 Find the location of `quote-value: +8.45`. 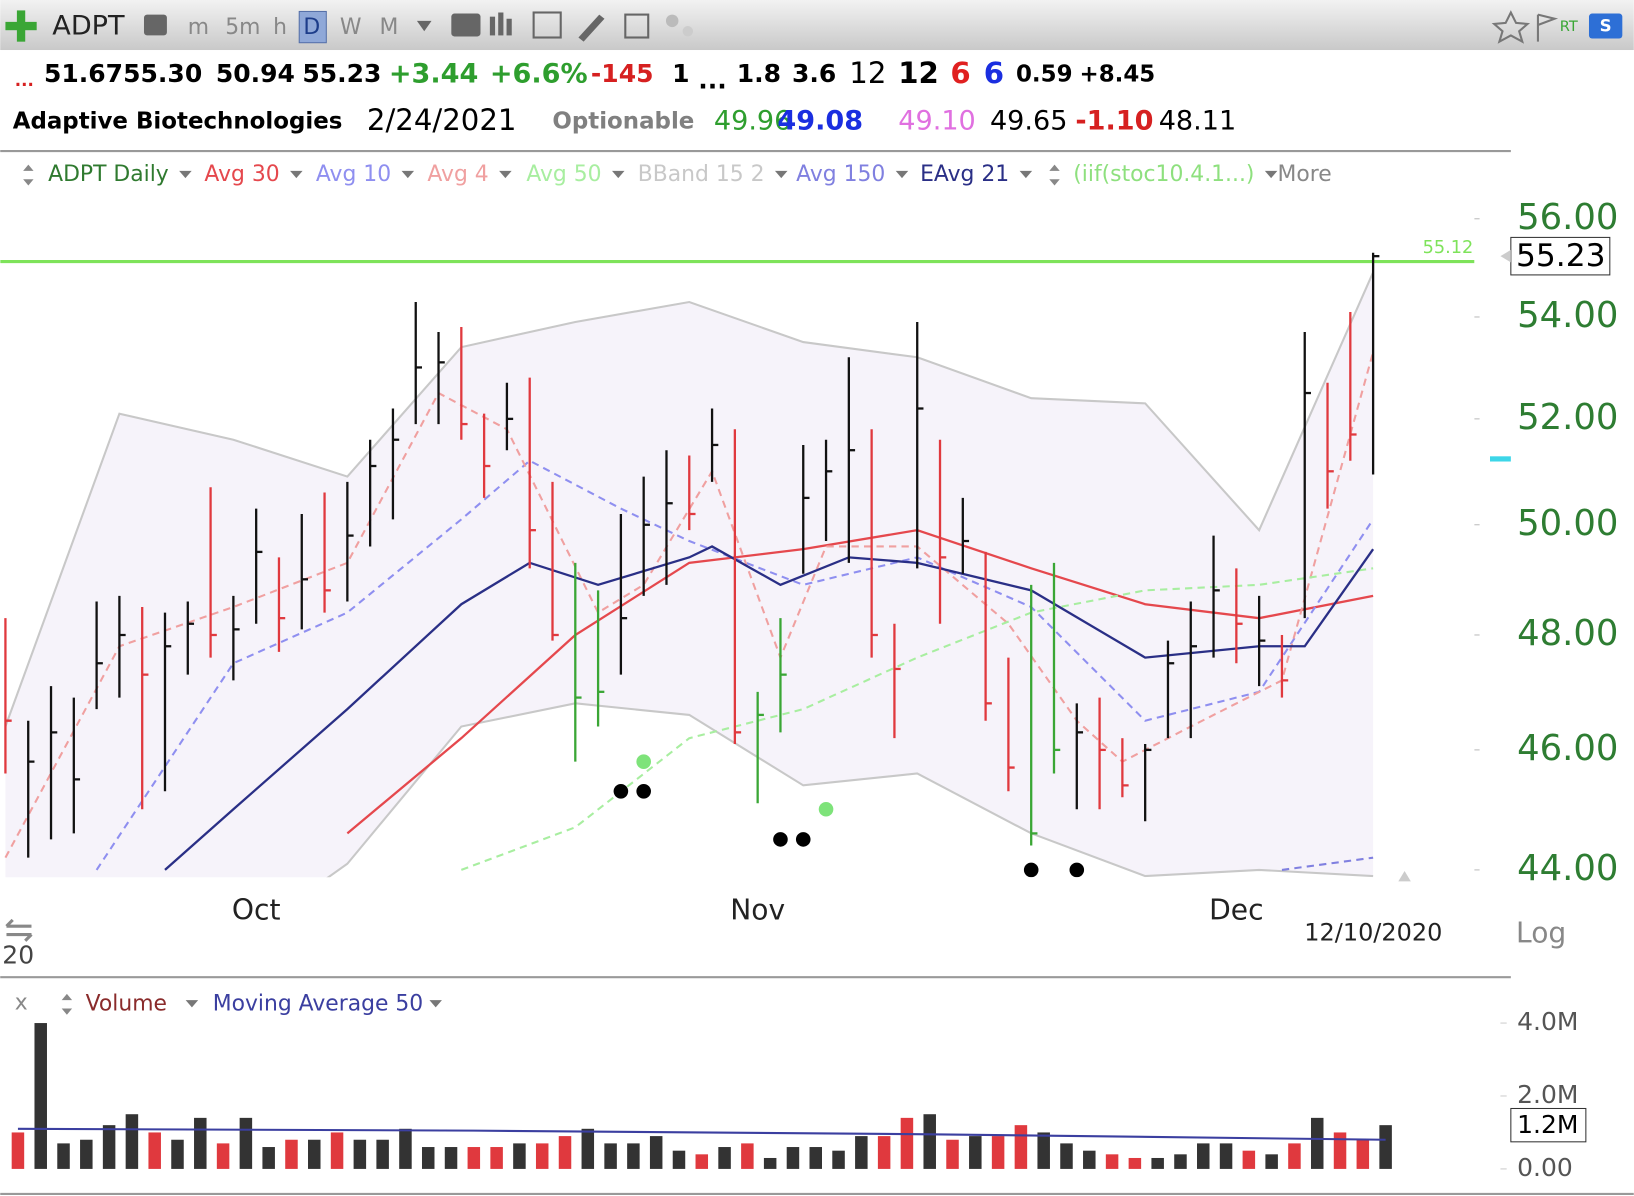

quote-value: +8.45 is located at coordinates (1118, 75).